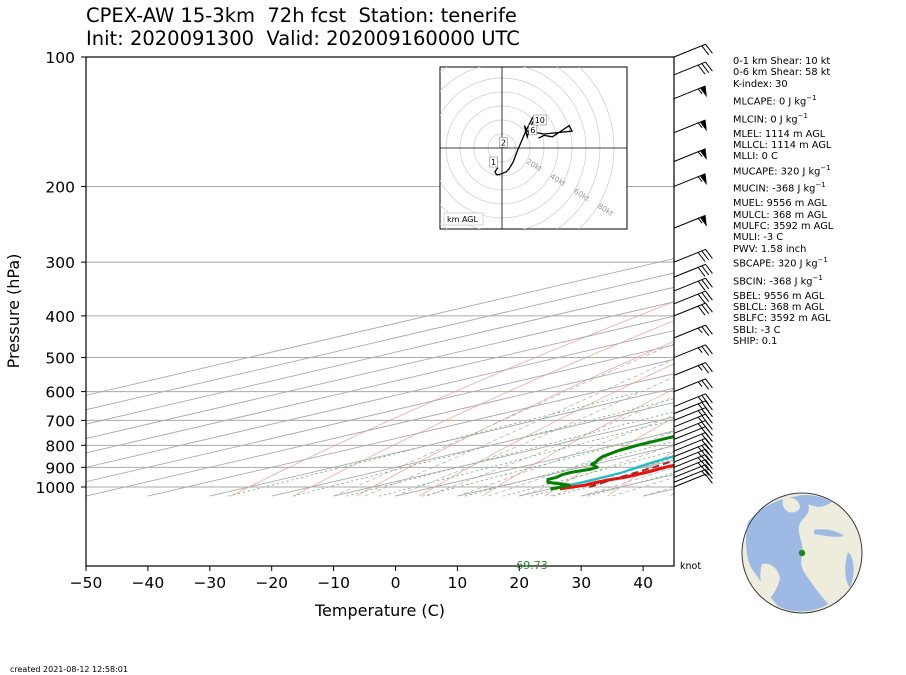 The height and width of the screenshot is (675, 906). Describe the element at coordinates (778, 280) in the screenshot. I see `stat-line: SBCIN: -368 J kg−1` at that location.